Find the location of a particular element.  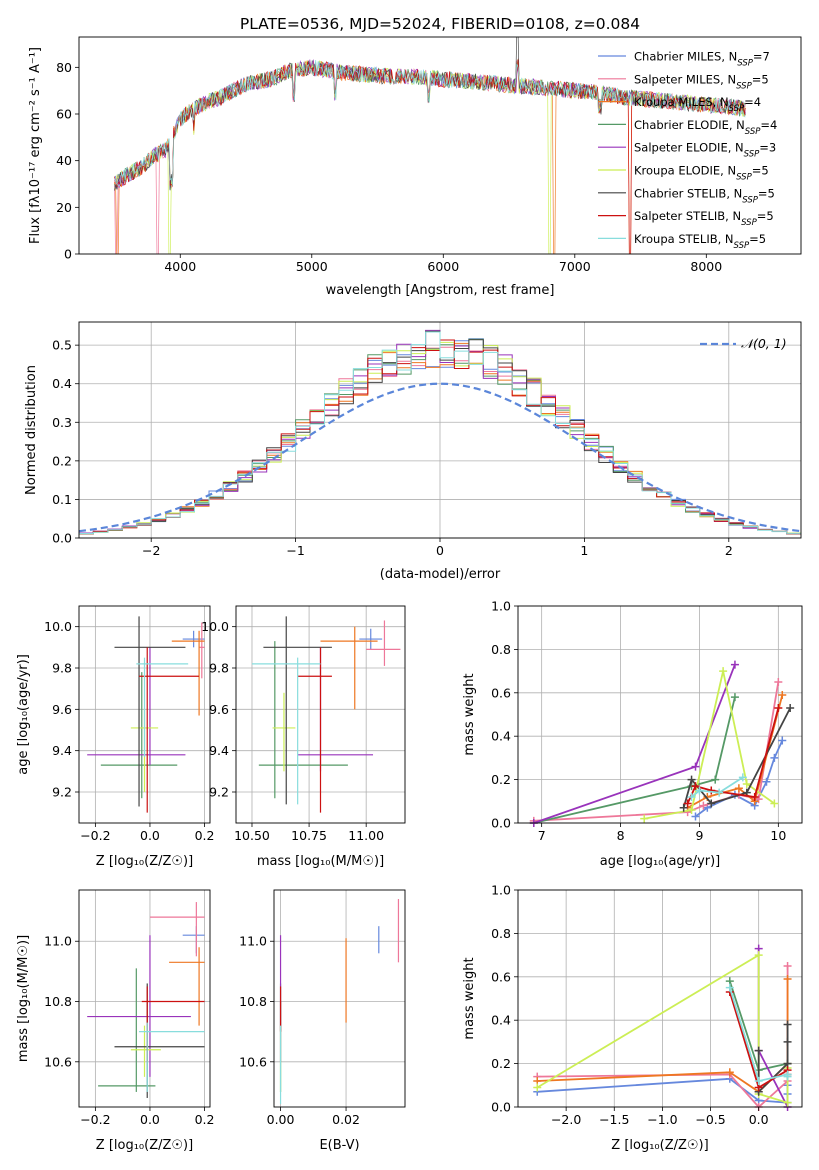

x-tick-label: 2 is located at coordinates (729, 550).